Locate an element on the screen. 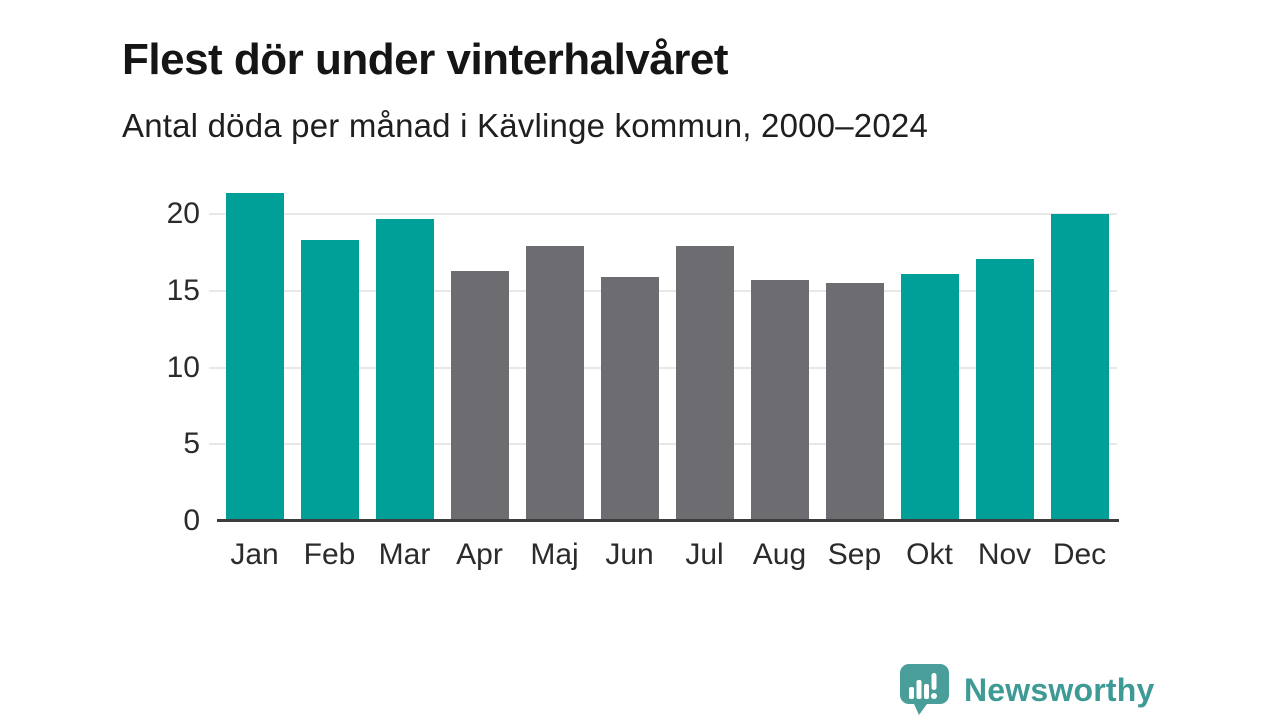 The height and width of the screenshot is (720, 1280). bar-sep is located at coordinates (854, 402).